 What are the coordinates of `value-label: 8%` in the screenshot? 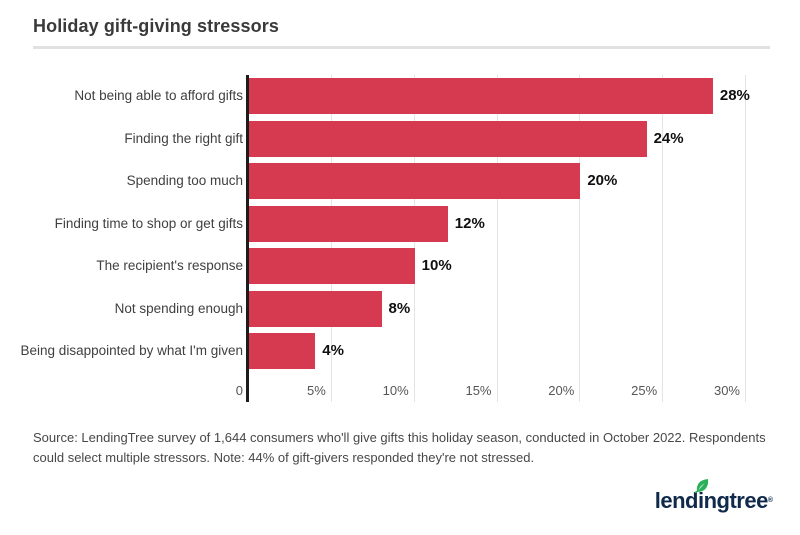 It's located at (399, 308).